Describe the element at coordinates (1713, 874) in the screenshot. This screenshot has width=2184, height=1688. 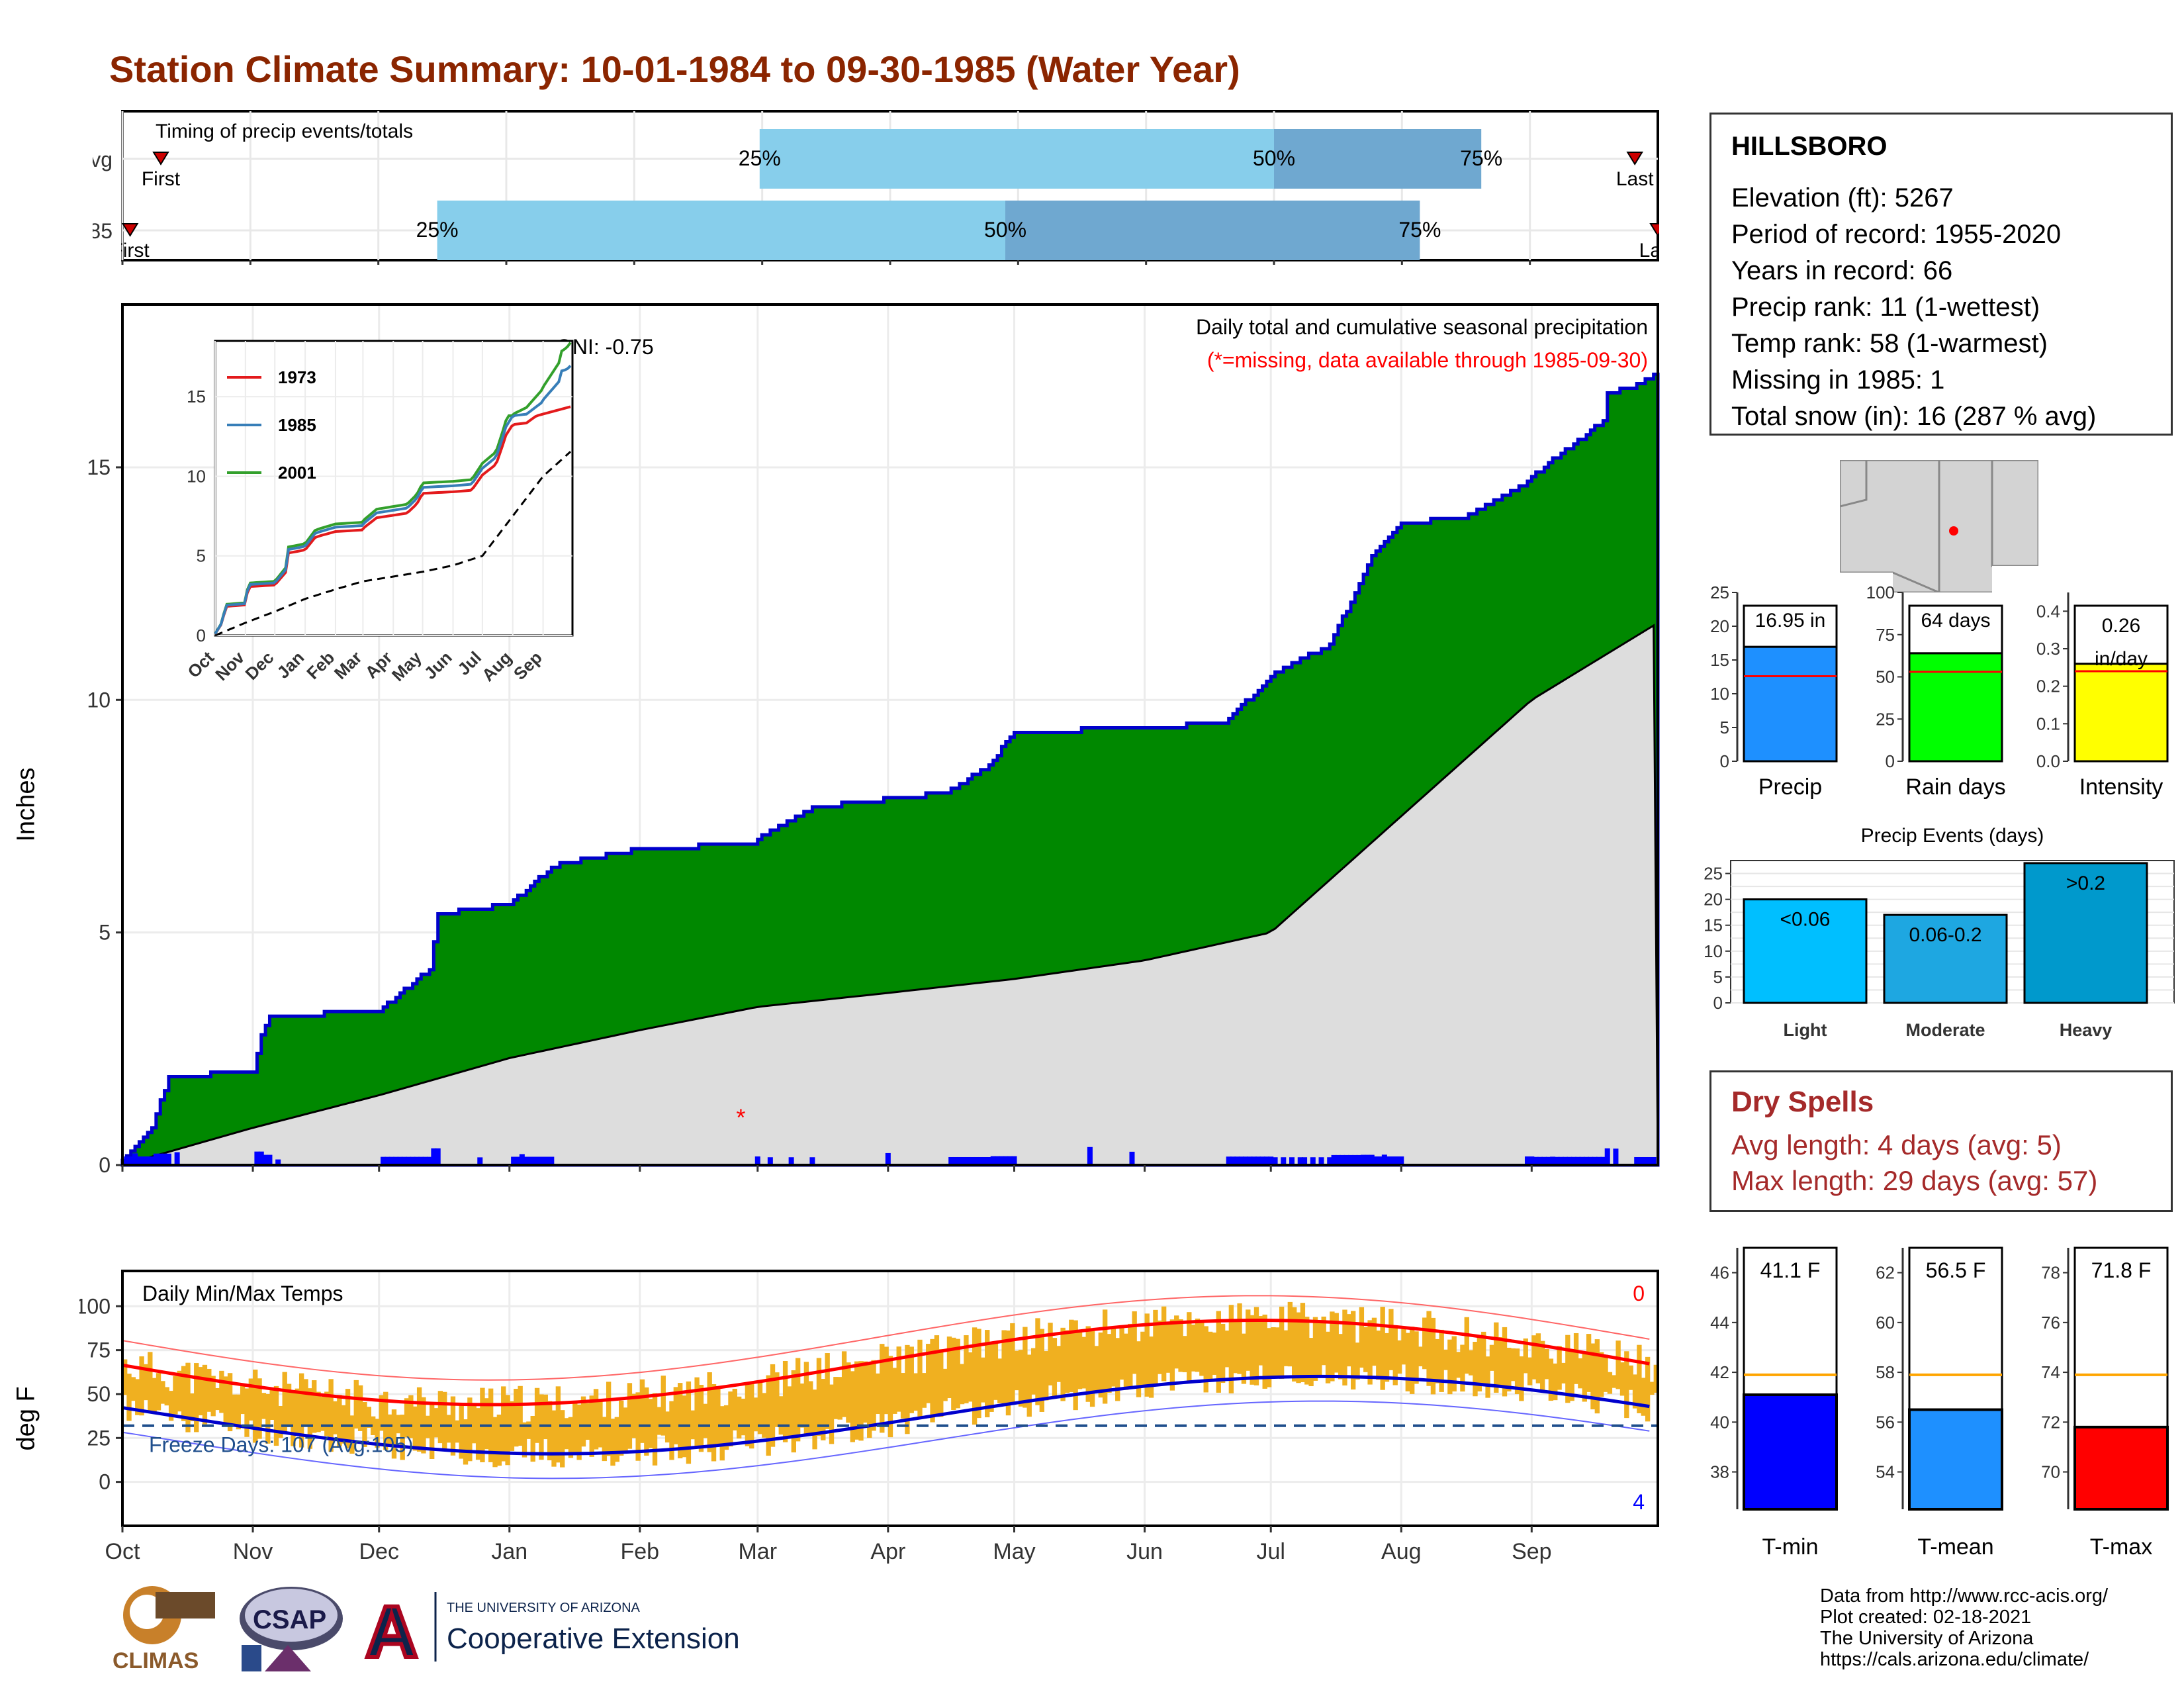
I see `y-tick-label: 25` at that location.